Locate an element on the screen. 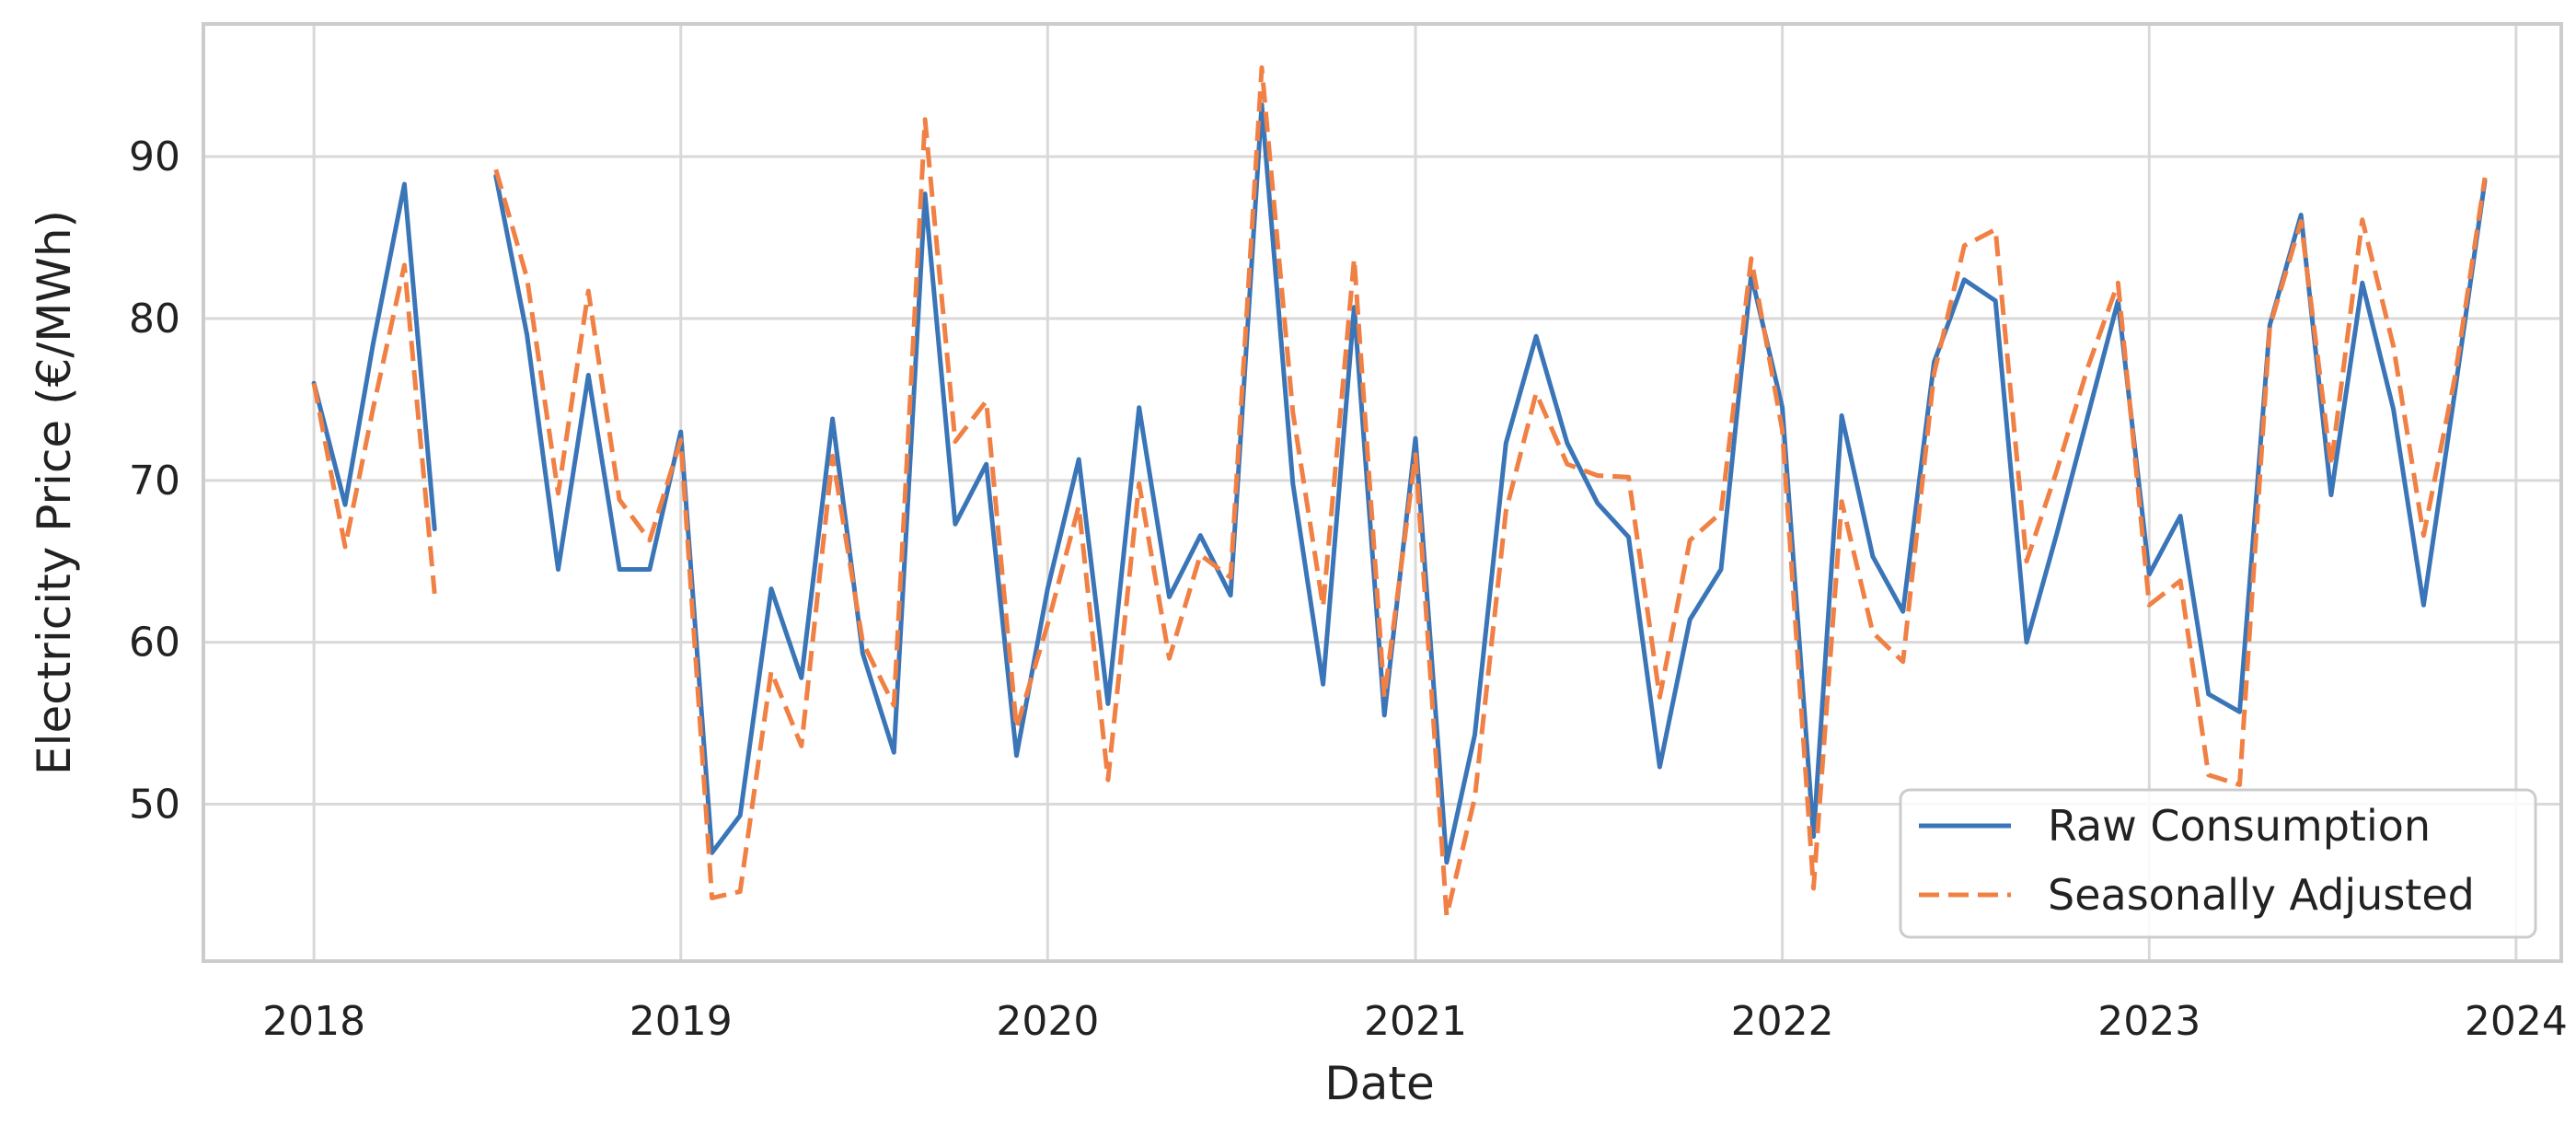  y-tick-label: 60 is located at coordinates (155, 644).